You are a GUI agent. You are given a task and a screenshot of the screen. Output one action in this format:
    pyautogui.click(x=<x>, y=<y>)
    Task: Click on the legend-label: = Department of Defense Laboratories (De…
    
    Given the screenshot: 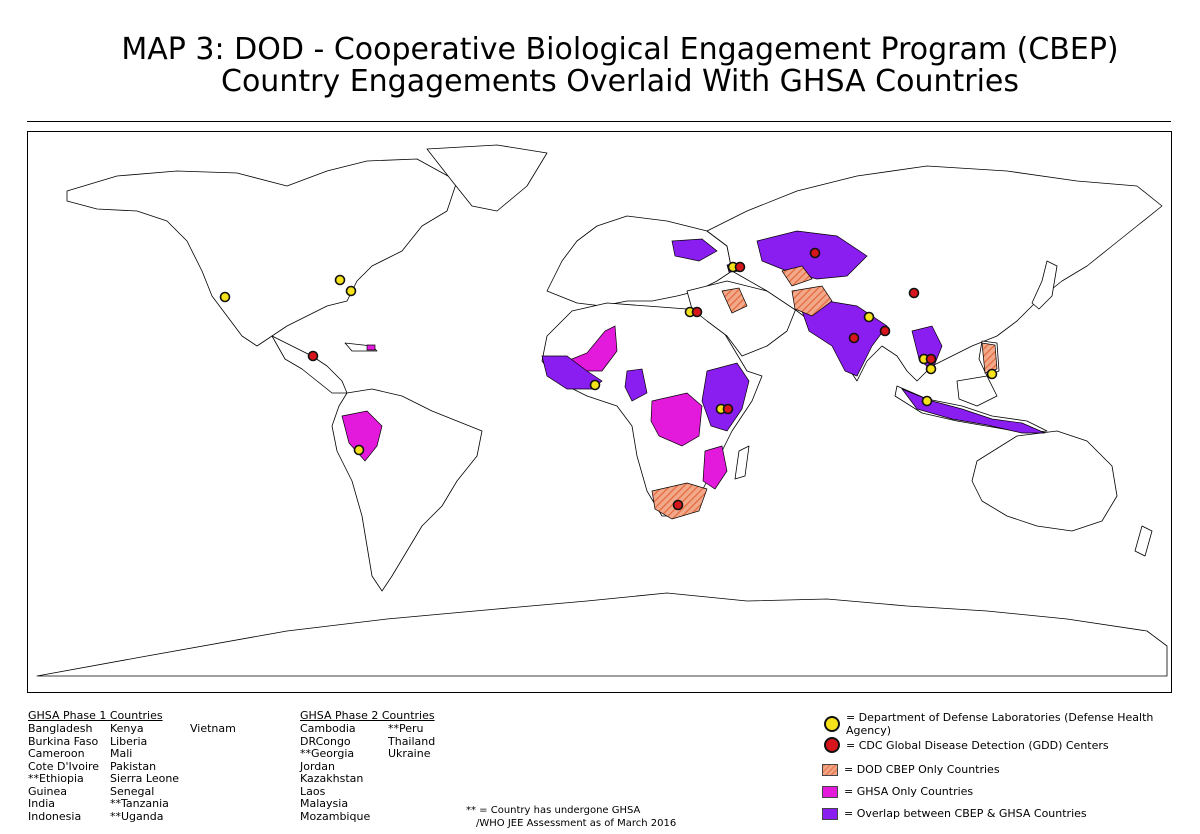 What is the action you would take?
    pyautogui.click(x=999, y=724)
    